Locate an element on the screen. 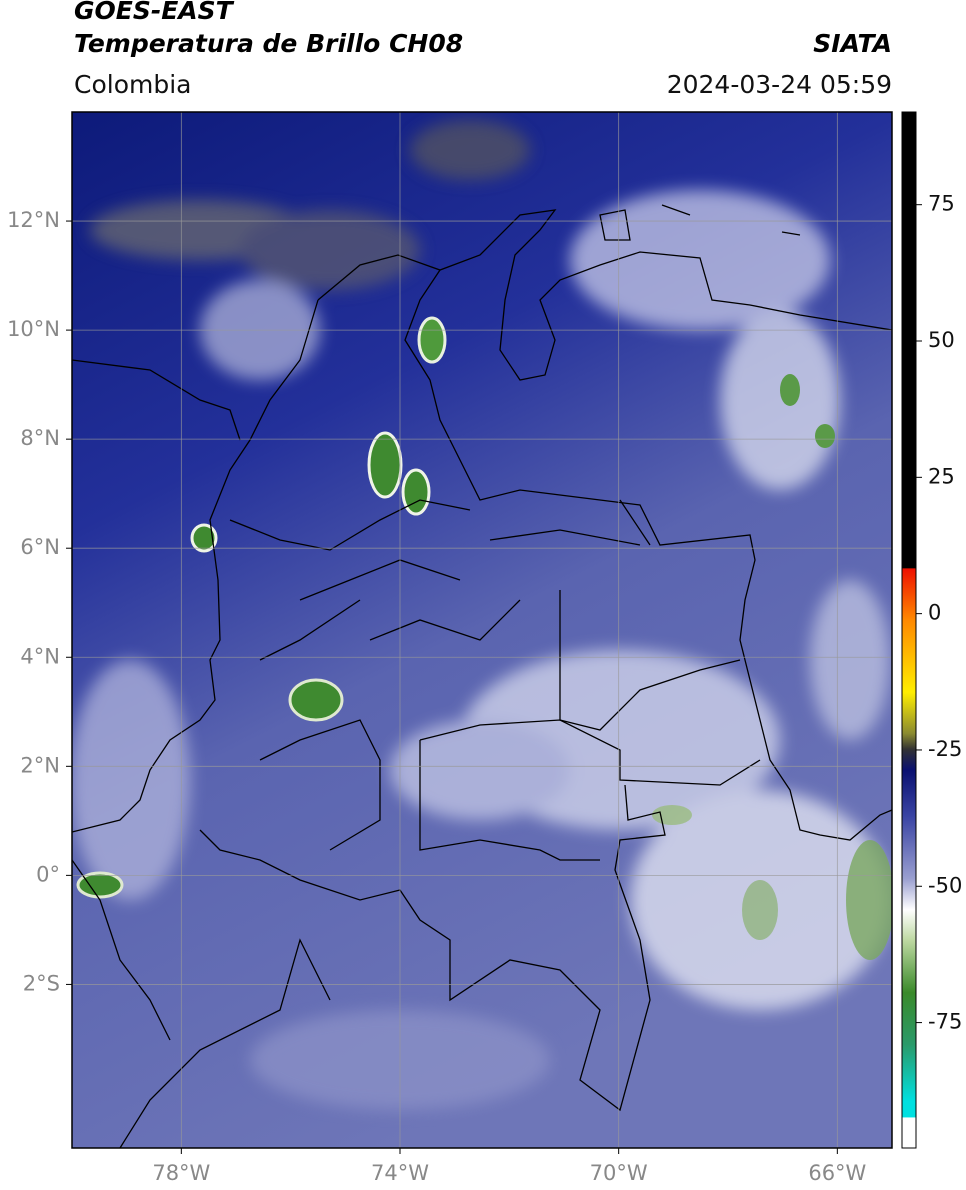 The width and height of the screenshot is (966, 1190). colorbar is located at coordinates (909, 630).